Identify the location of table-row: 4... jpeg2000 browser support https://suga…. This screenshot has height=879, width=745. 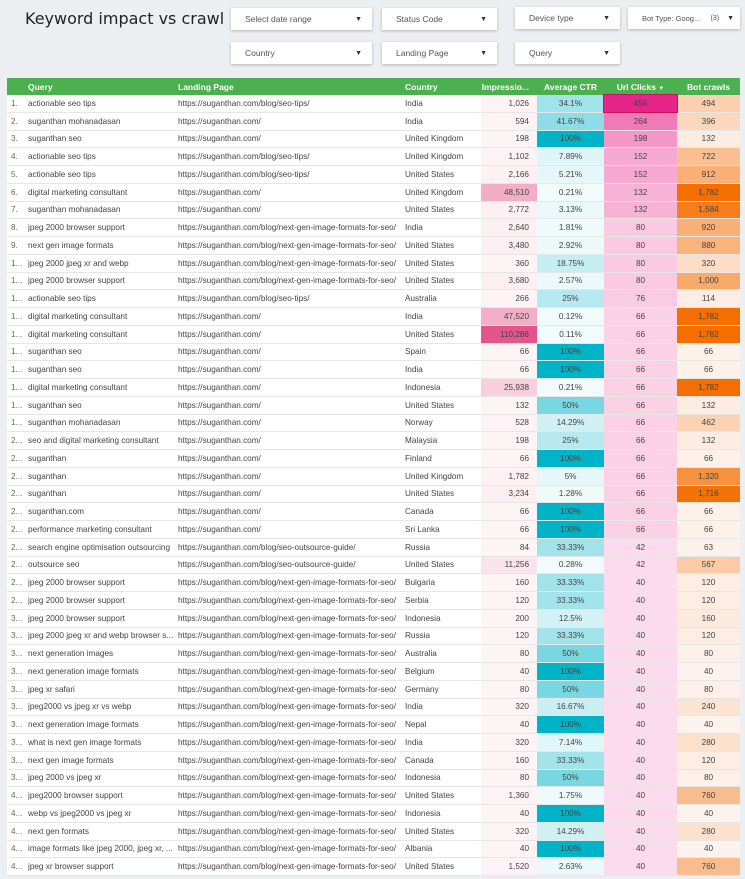
(373, 795).